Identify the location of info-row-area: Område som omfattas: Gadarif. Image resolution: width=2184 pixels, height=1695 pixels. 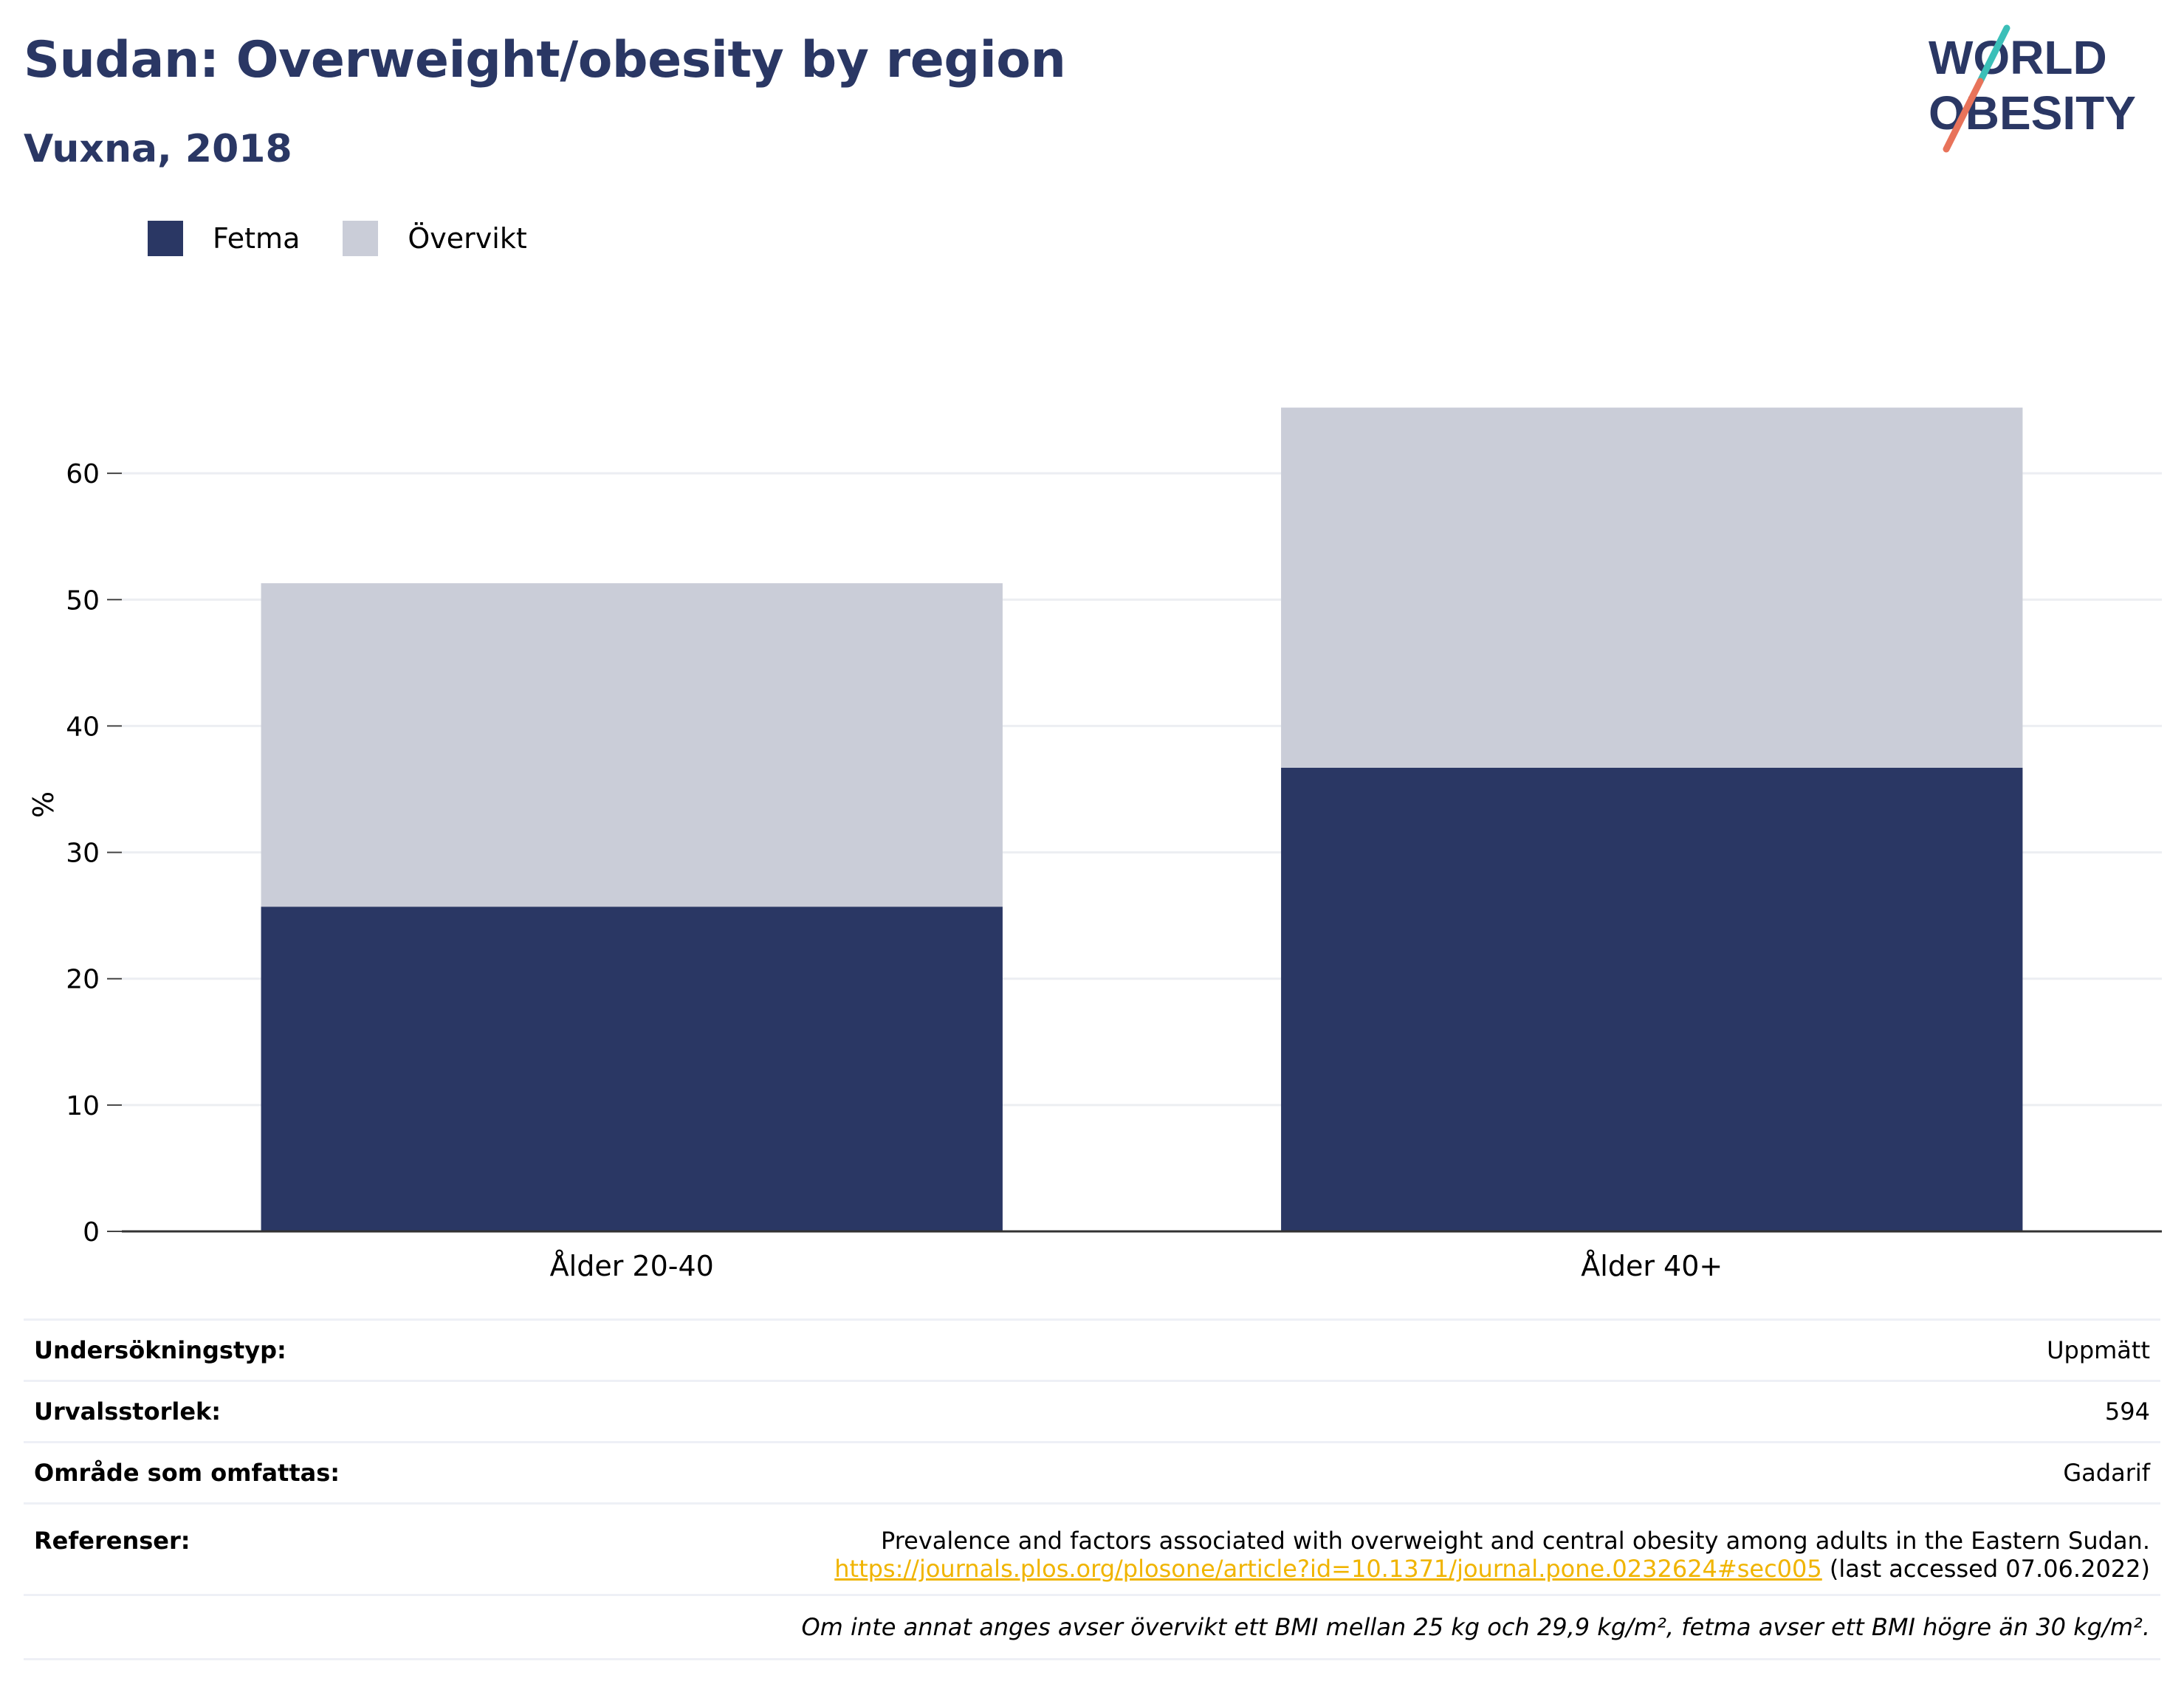
(1092, 1471).